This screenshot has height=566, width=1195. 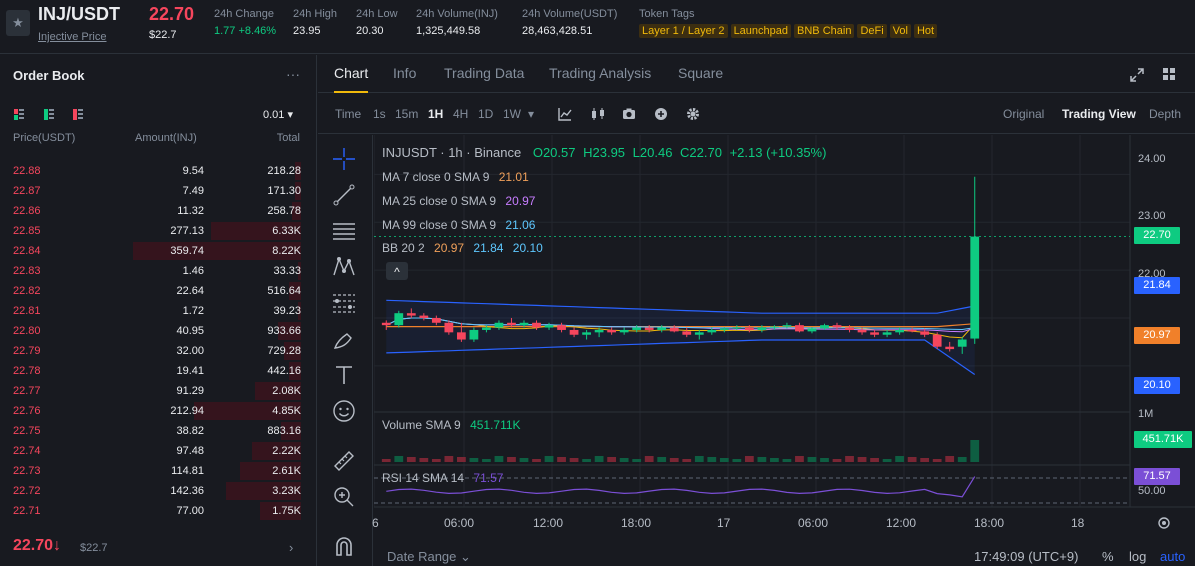 What do you see at coordinates (1024, 114) in the screenshot?
I see `view-original: Original` at bounding box center [1024, 114].